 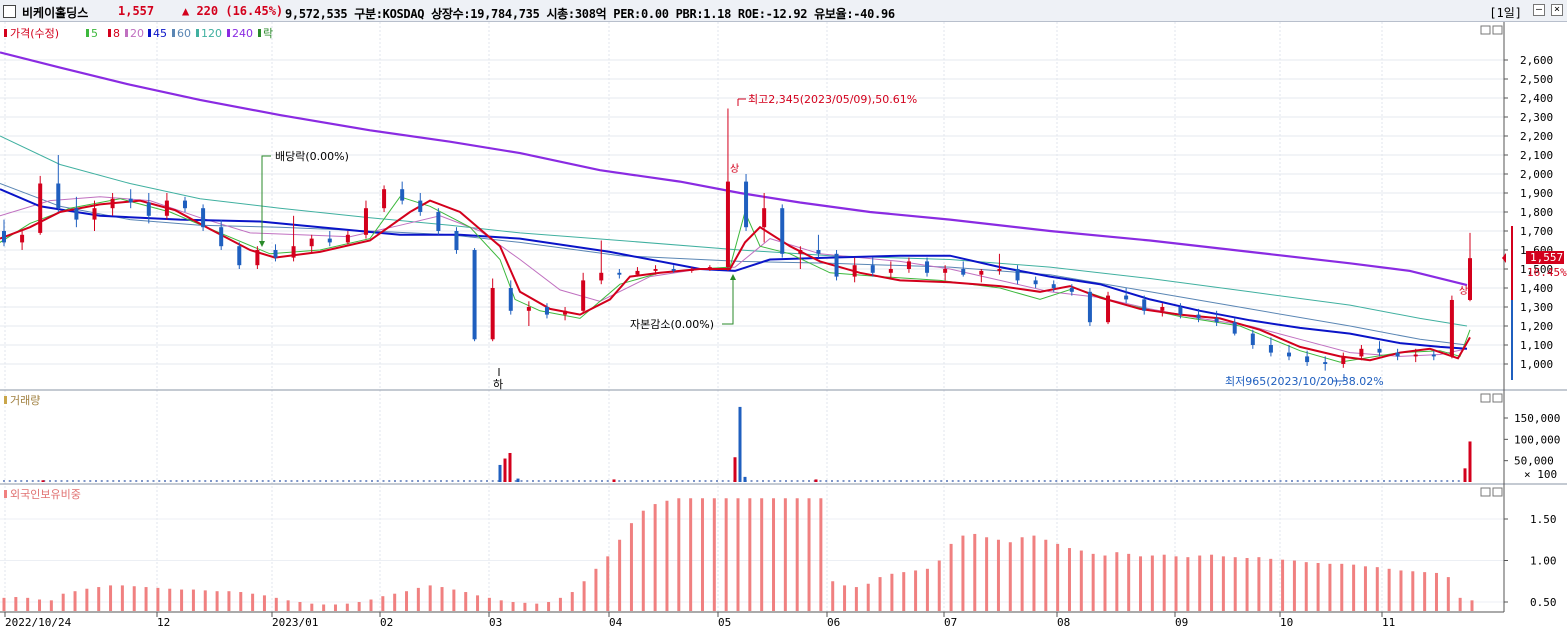 What do you see at coordinates (34, 33) in the screenshot?
I see `legend-price: 가격(수정)` at bounding box center [34, 33].